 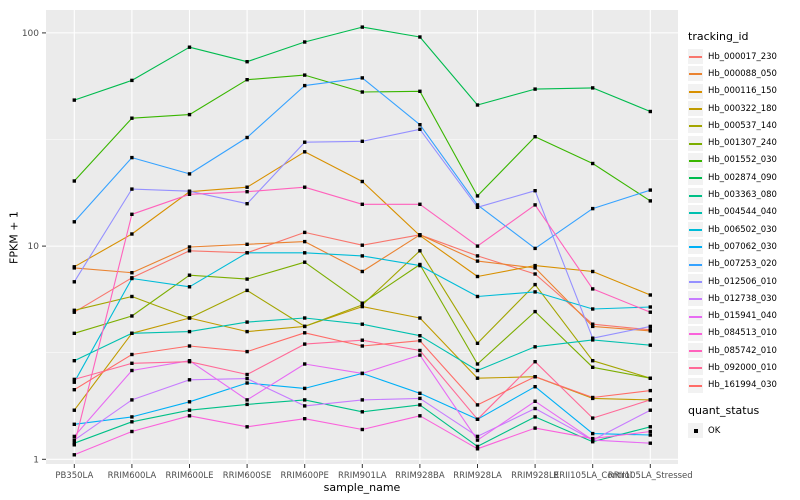 I want to click on legend-entry-quant-OK: OK, so click(x=744, y=430).